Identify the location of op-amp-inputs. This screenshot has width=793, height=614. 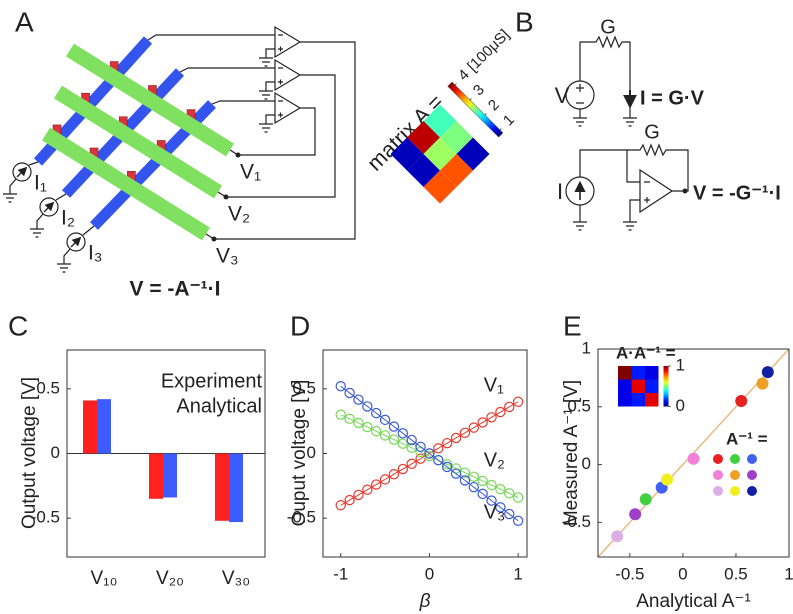
(647, 192).